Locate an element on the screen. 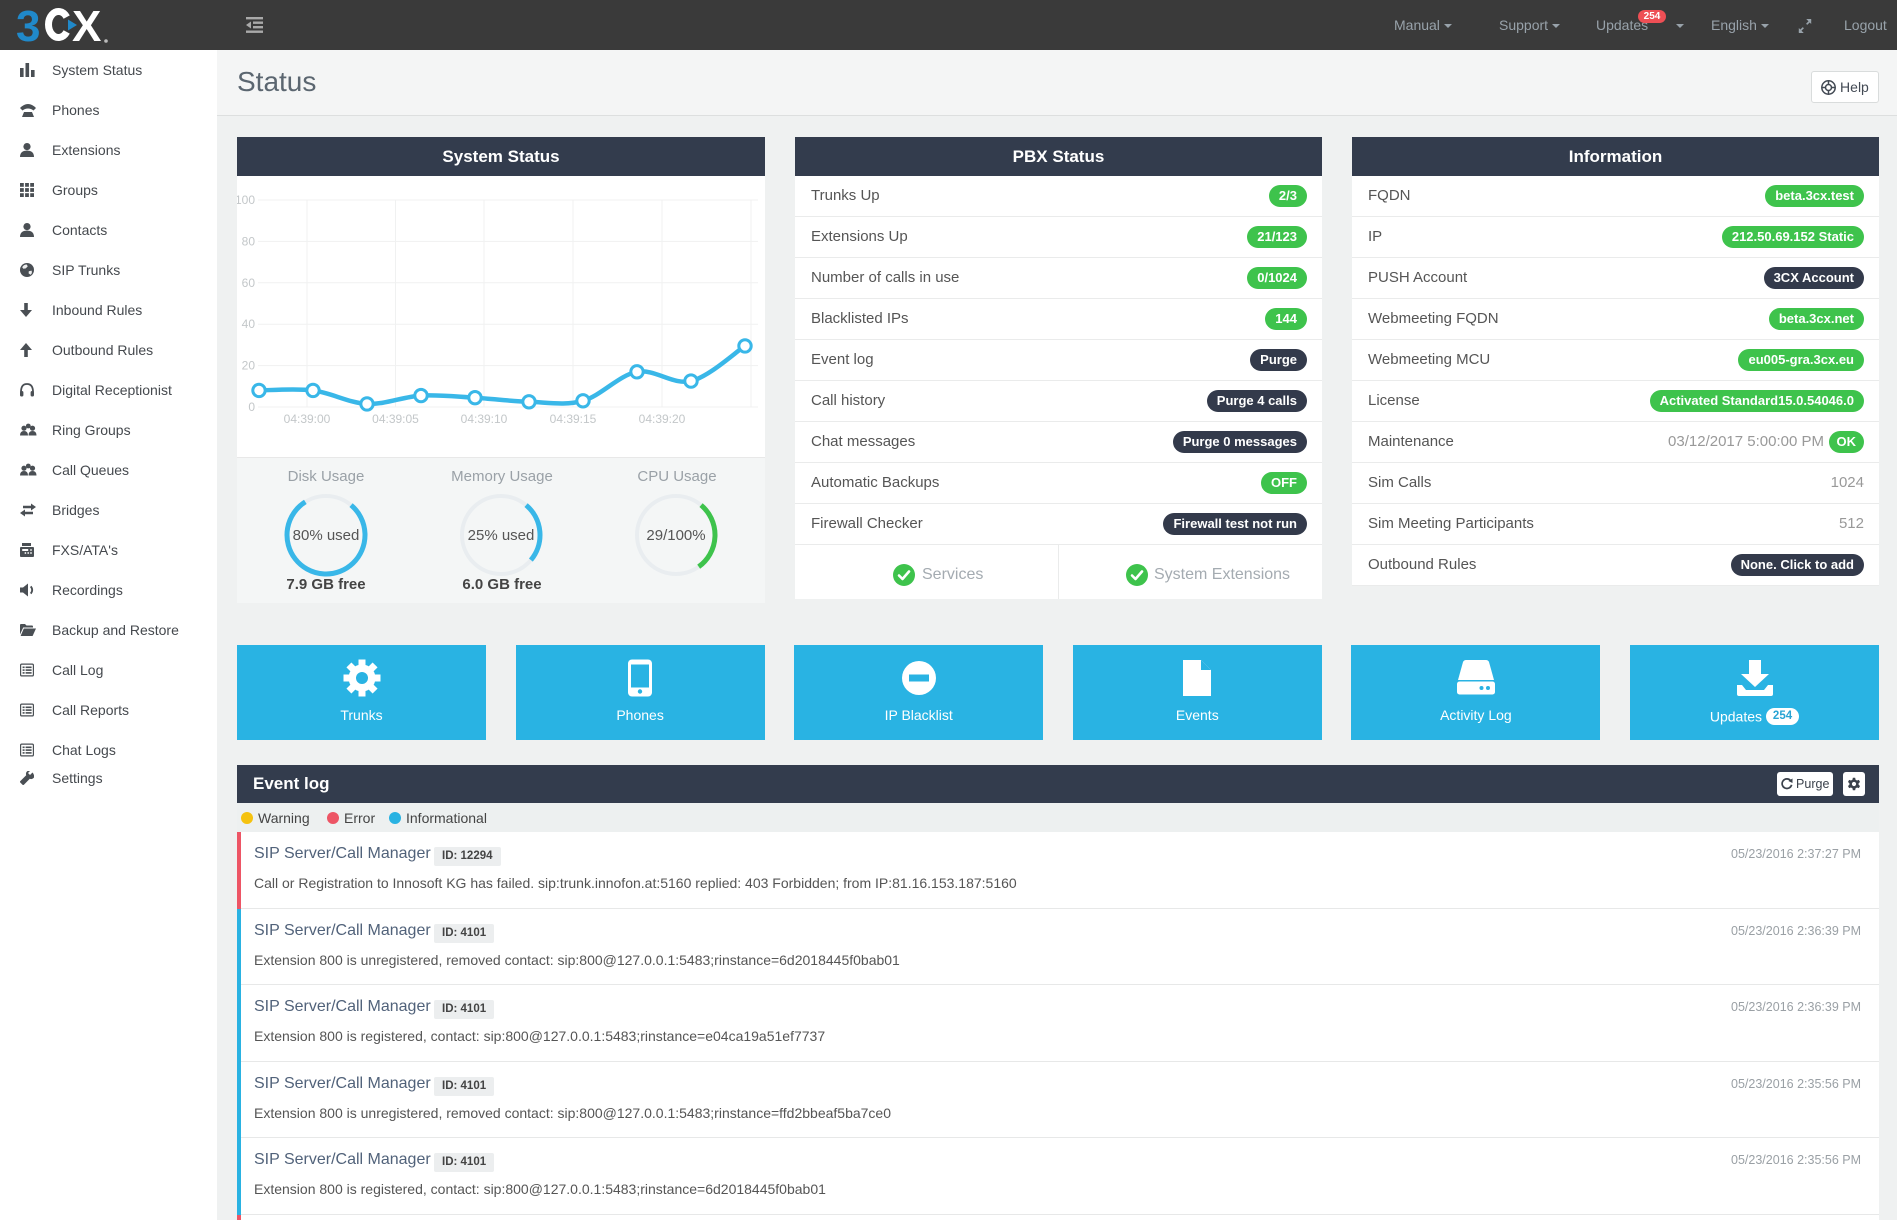 This screenshot has width=1897, height=1220. svg-text: X is located at coordinates (86, 25).